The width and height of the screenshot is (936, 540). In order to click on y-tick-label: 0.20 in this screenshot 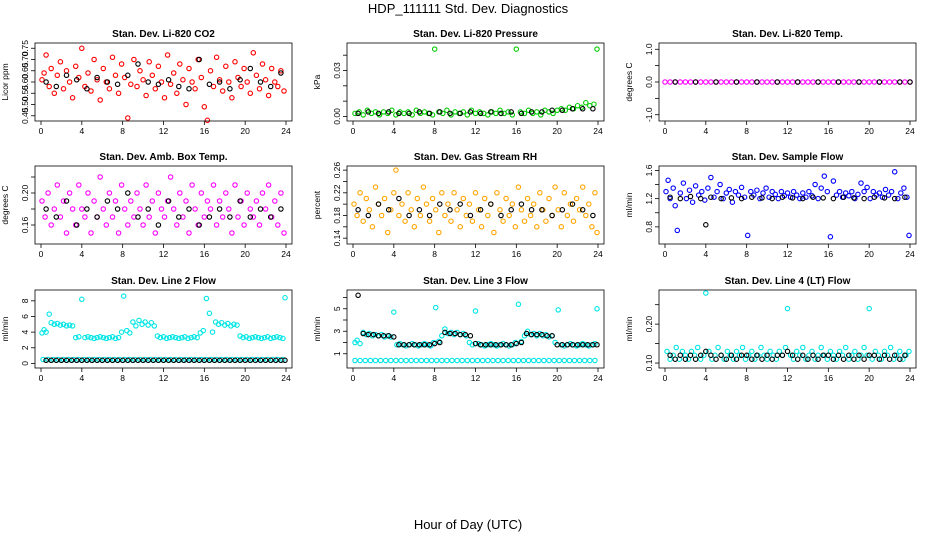, I will do `click(649, 324)`.